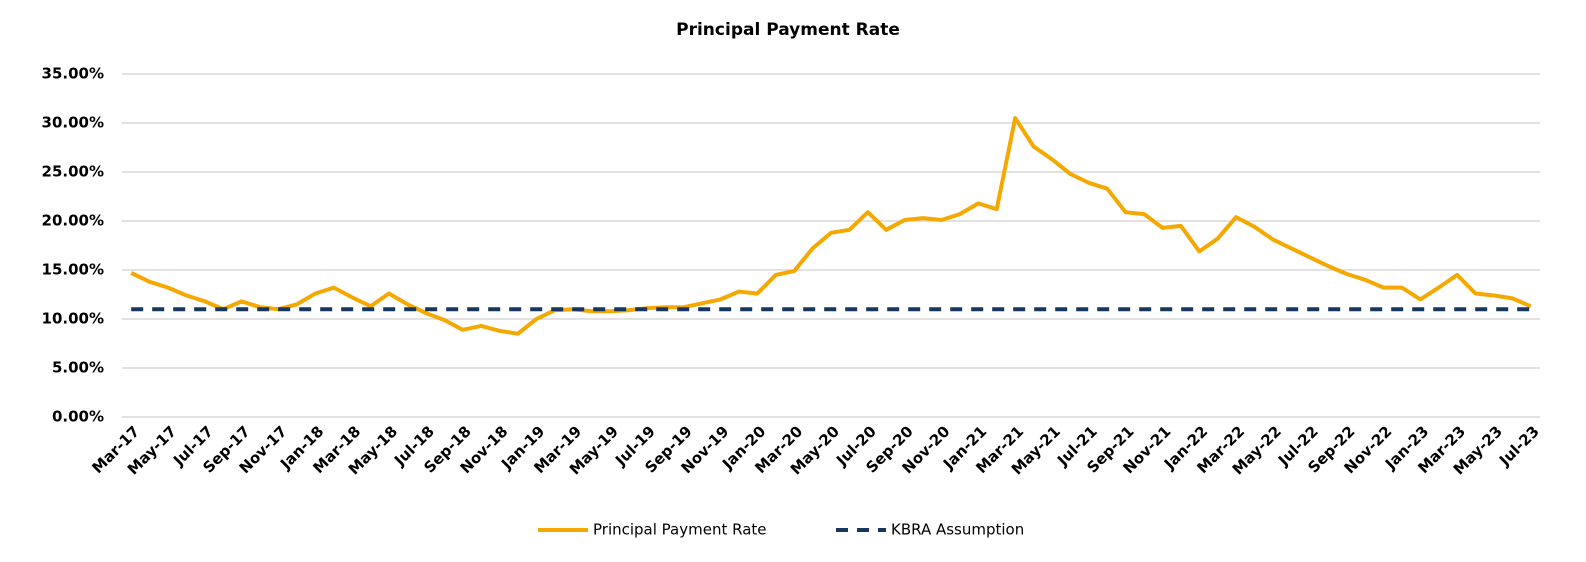 This screenshot has width=1586, height=562. What do you see at coordinates (78, 368) in the screenshot?
I see `y-tick-label: 5.00%` at bounding box center [78, 368].